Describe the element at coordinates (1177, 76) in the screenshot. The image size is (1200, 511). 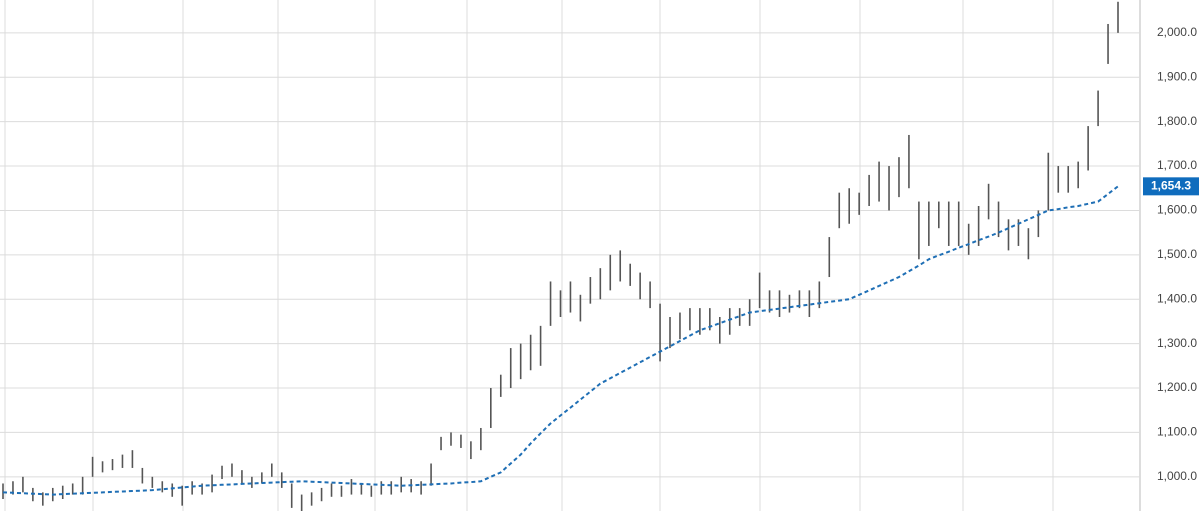
I see `y-tick-label: 1,900.0` at that location.